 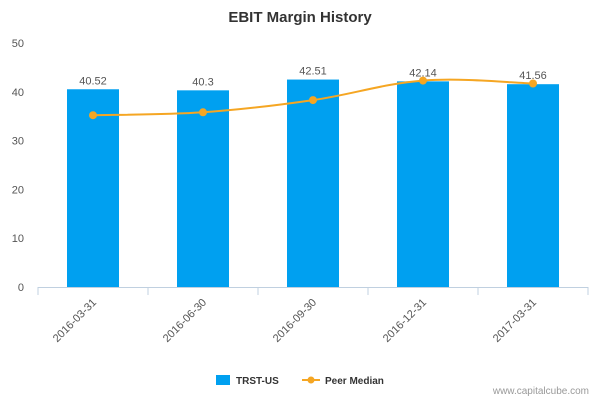 What do you see at coordinates (295, 321) in the screenshot?
I see `x-tick-label-2: 2016-09-30` at bounding box center [295, 321].